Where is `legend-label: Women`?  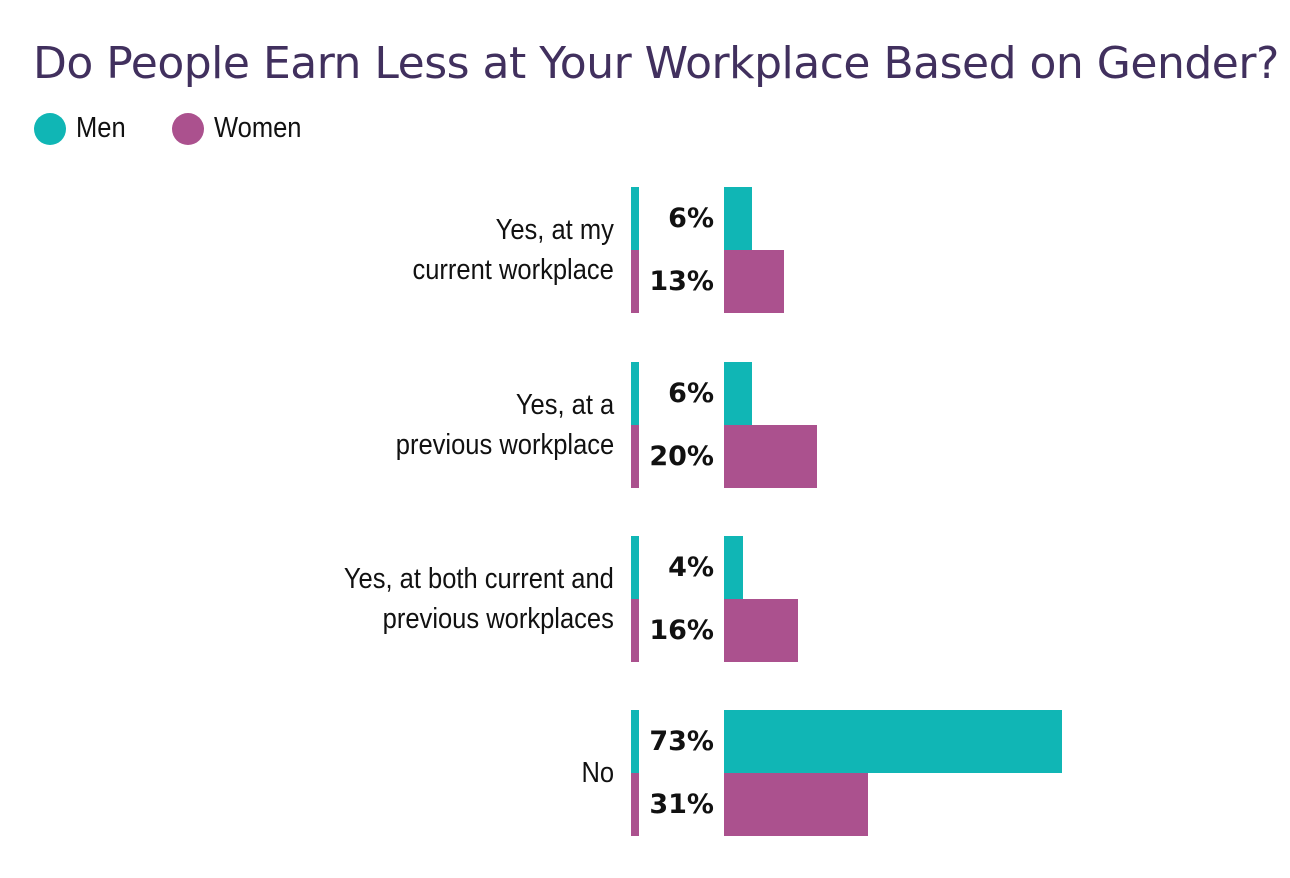 legend-label: Women is located at coordinates (258, 128).